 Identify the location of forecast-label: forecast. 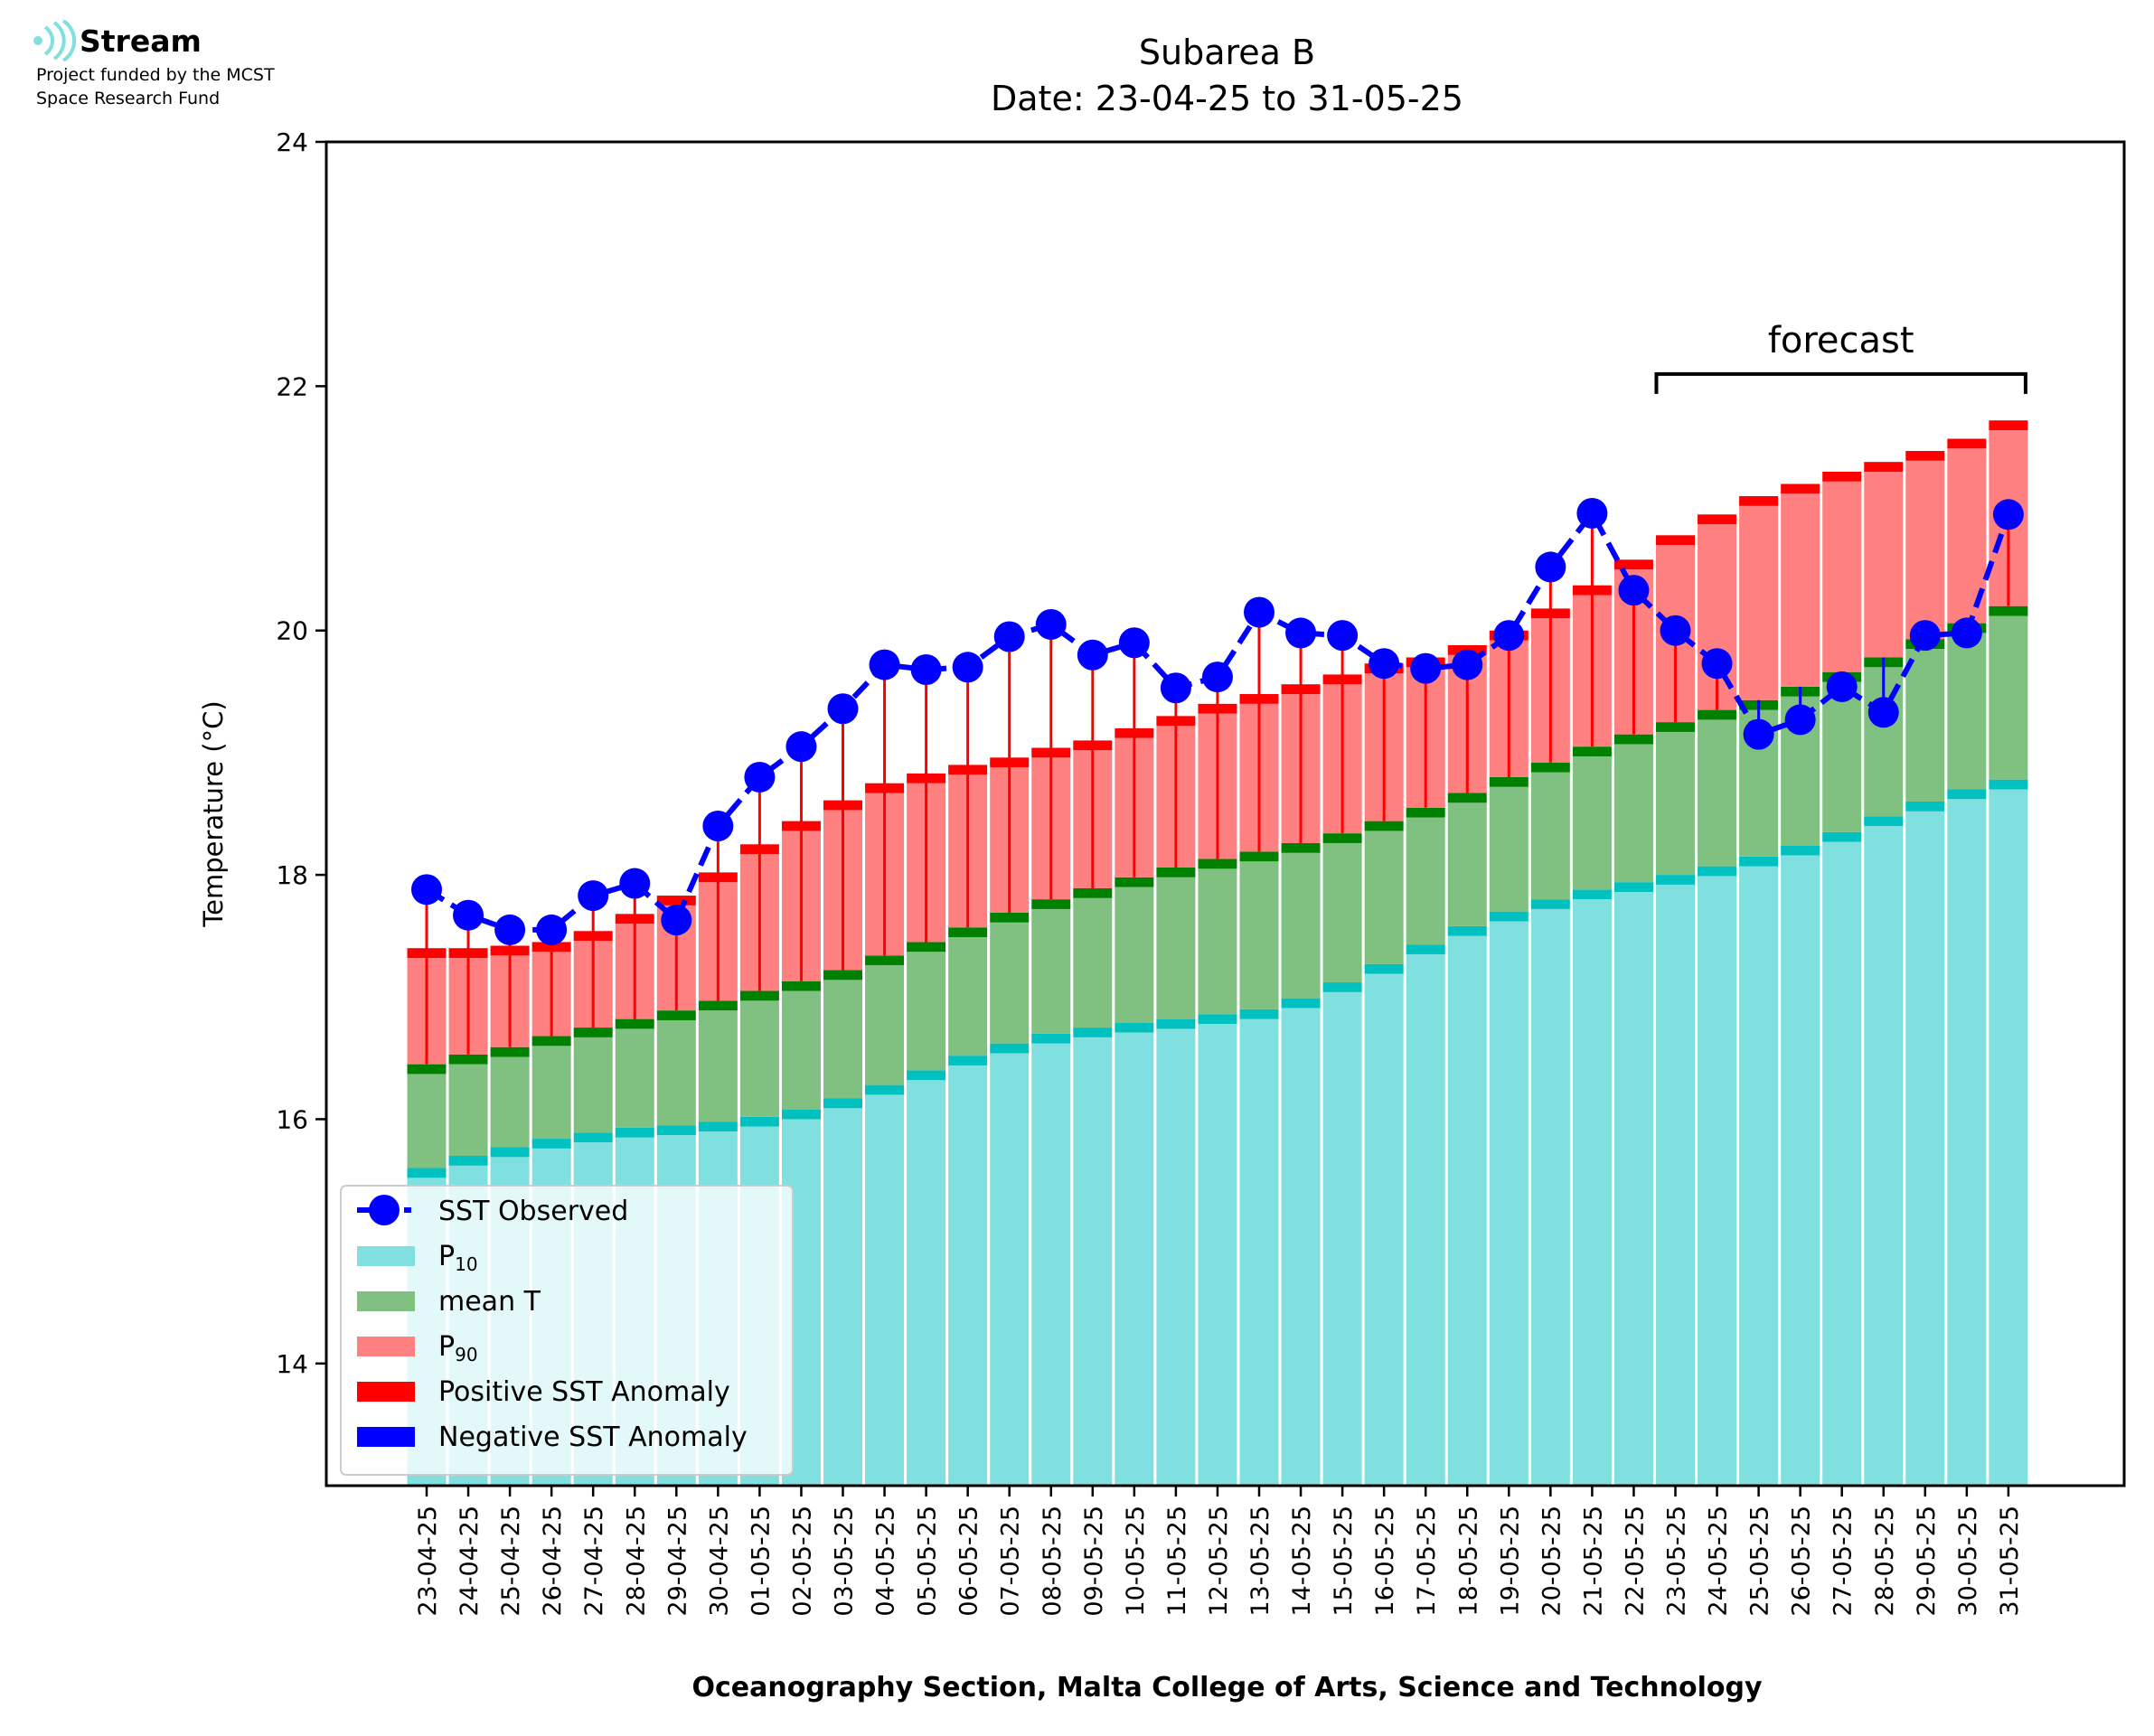
(1841, 340).